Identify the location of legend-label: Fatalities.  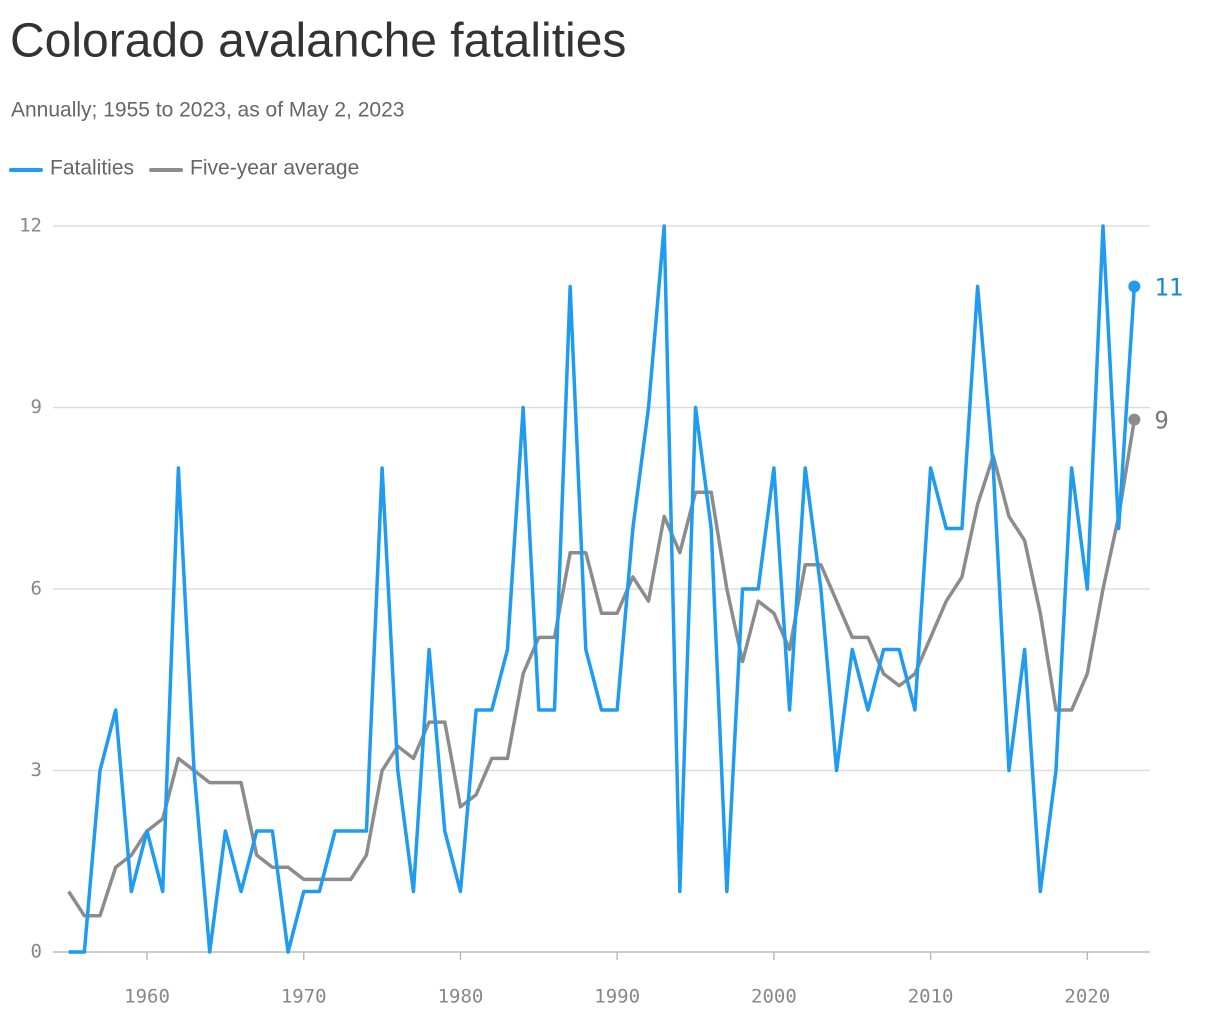
(92, 168).